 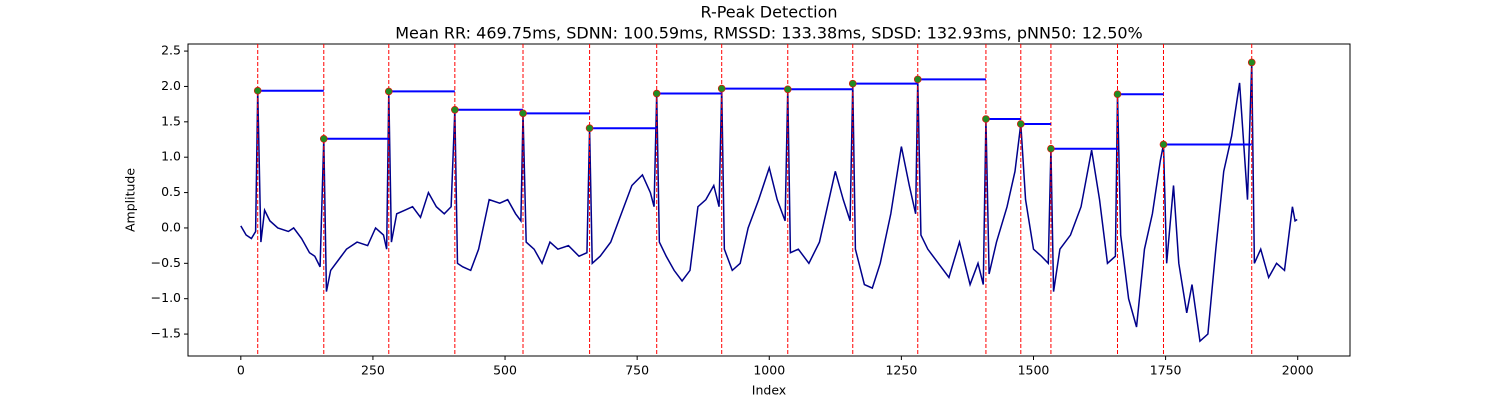 I want to click on y-tick-label: 0.5, so click(x=171, y=191).